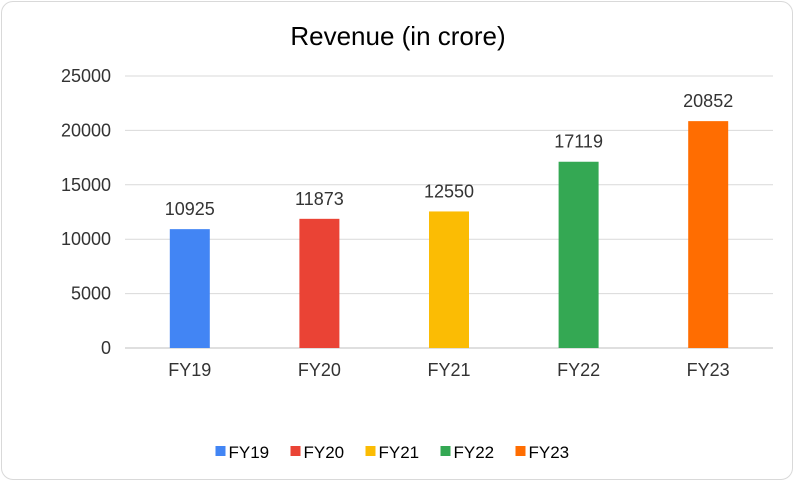 The height and width of the screenshot is (483, 796). What do you see at coordinates (220, 451) in the screenshot?
I see `legend-swatch-fy19` at bounding box center [220, 451].